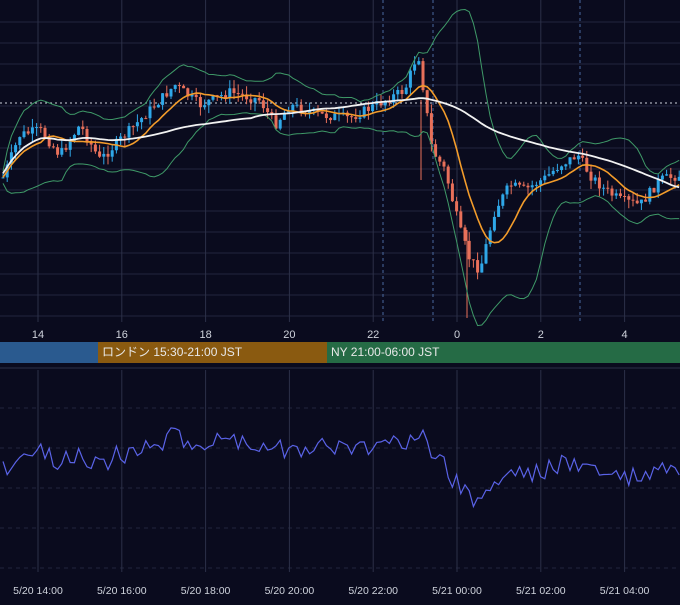  I want to click on x-tick-label: 5/20 20:00, so click(290, 591).